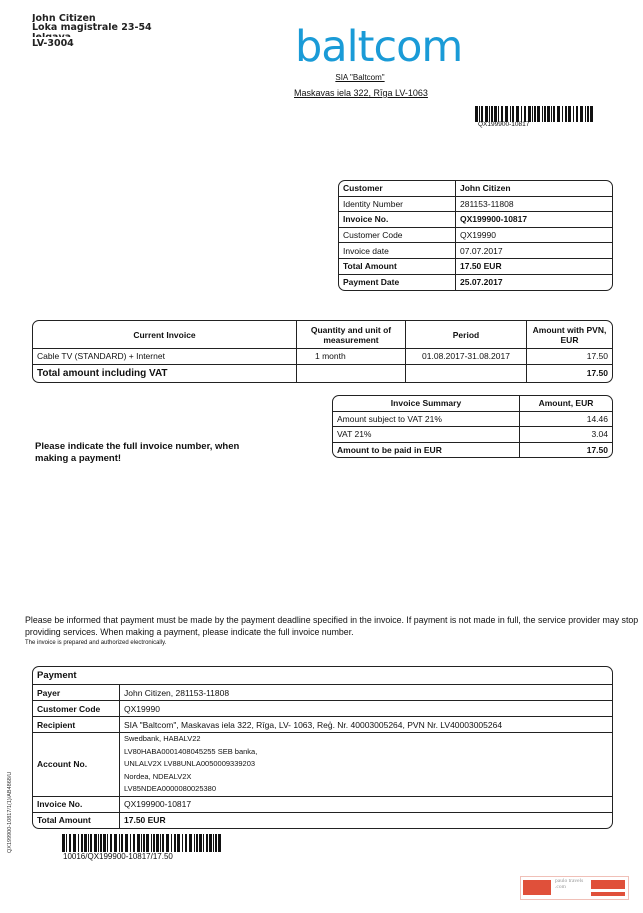 Image resolution: width=643 pixels, height=913 pixels. I want to click on col-header: Invoice Summary, so click(426, 404).